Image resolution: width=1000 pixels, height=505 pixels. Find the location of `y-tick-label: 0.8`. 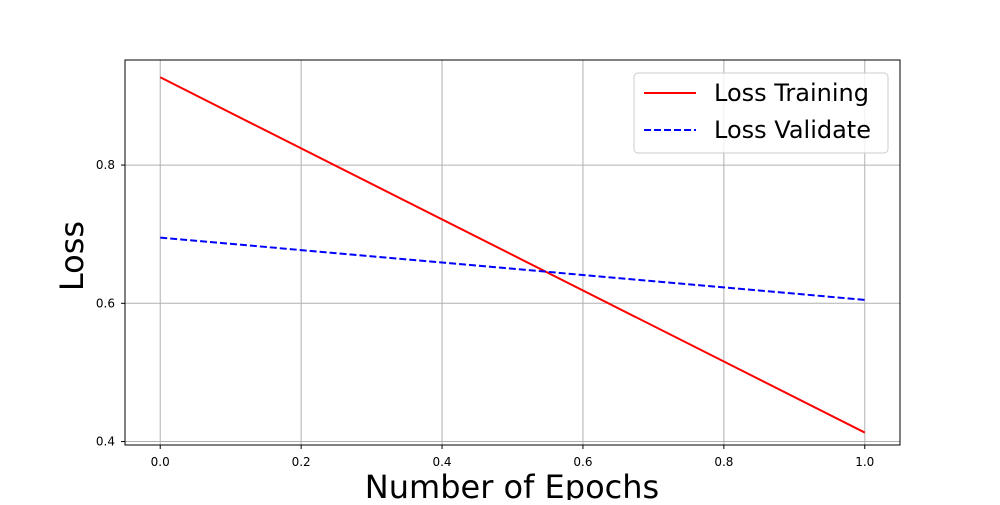

y-tick-label: 0.8 is located at coordinates (105, 165).